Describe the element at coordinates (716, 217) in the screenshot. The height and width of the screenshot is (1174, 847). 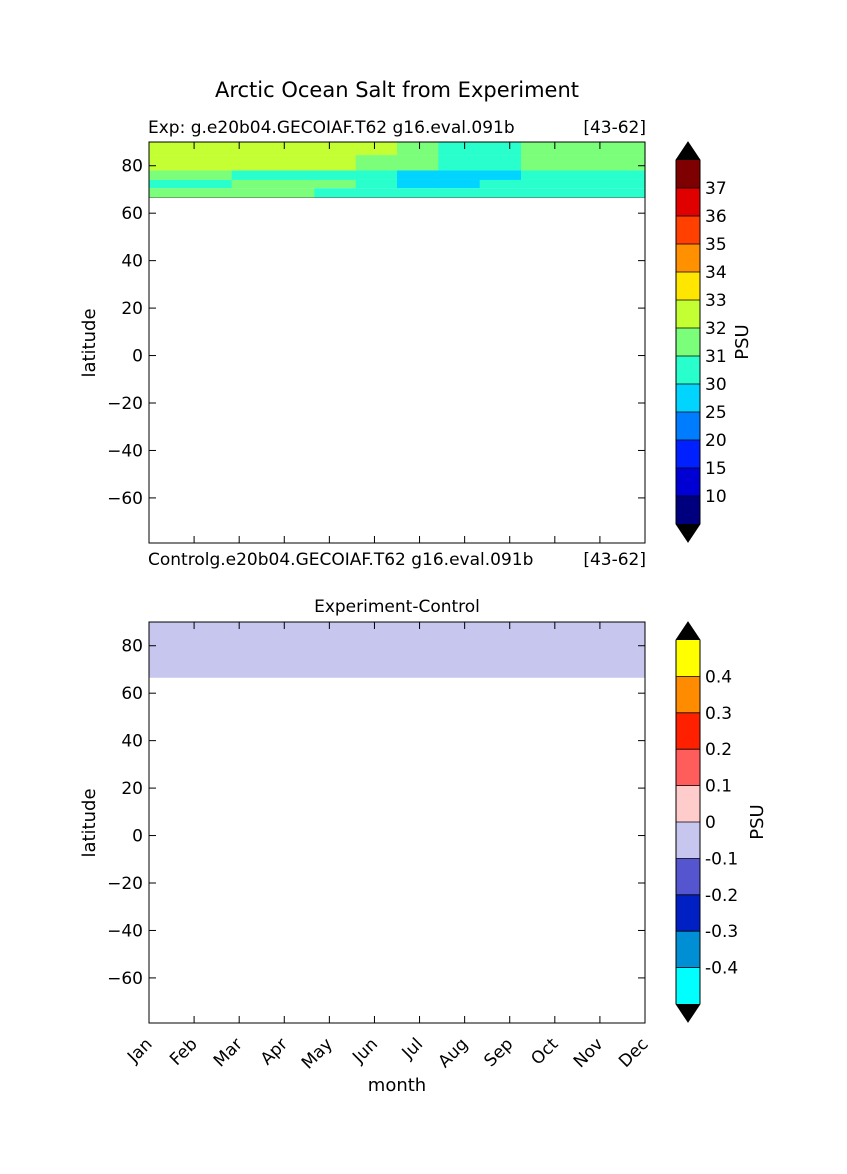
I see `colorbar-tick-label: 36` at that location.